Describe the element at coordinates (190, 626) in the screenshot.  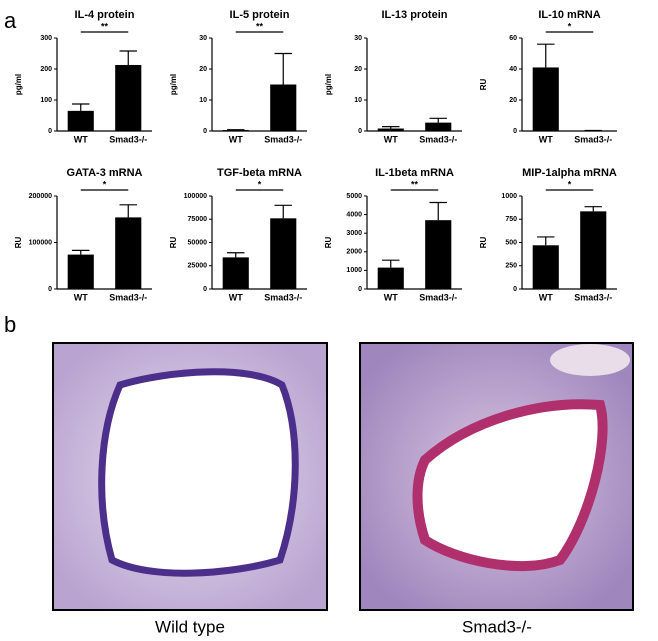
I see `image-caption: Wild type` at that location.